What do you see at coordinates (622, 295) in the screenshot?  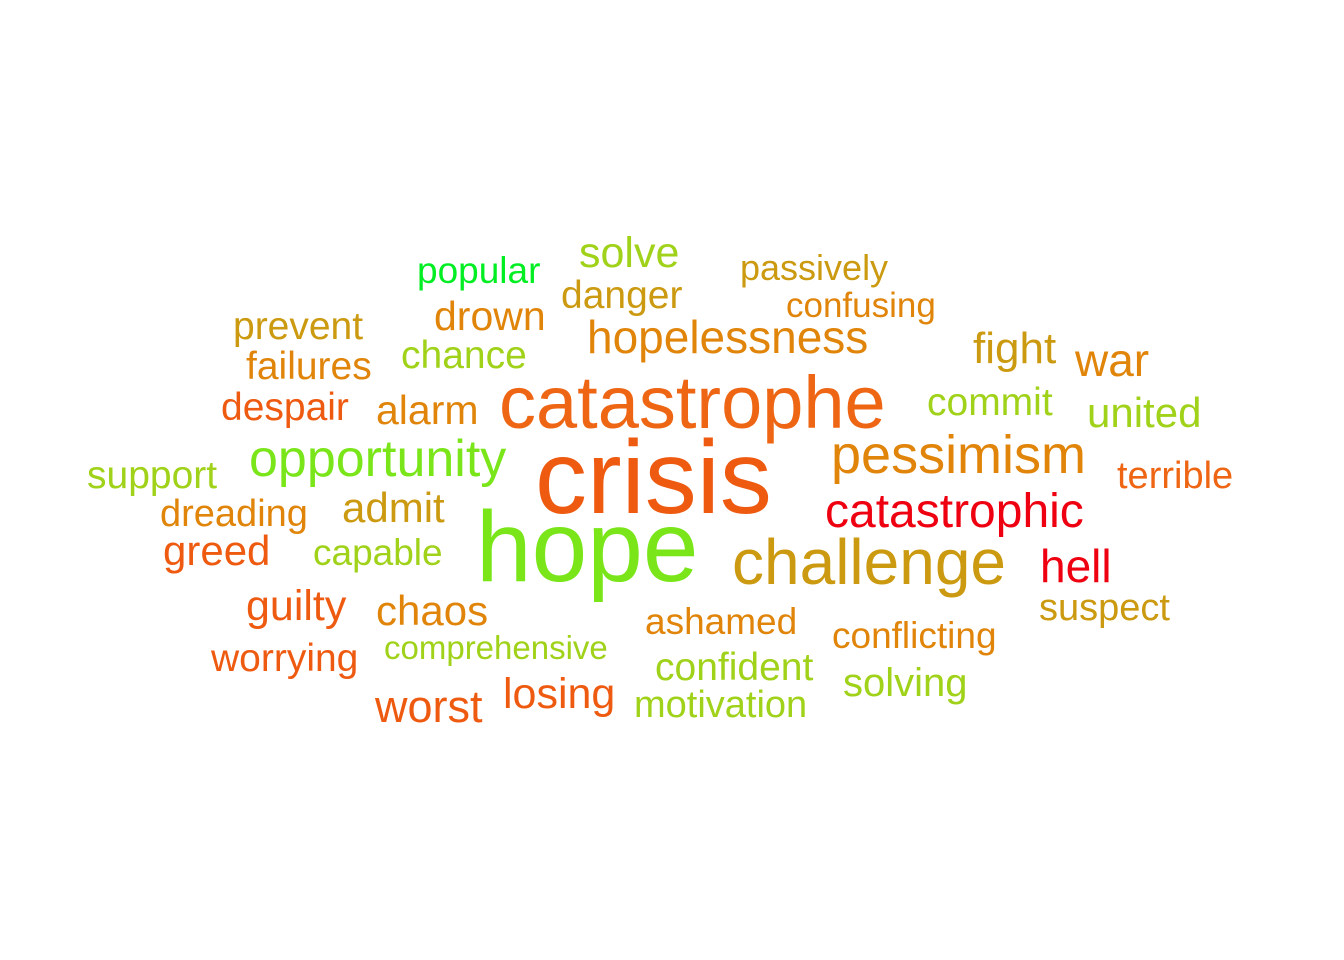 I see `word-danger: danger` at bounding box center [622, 295].